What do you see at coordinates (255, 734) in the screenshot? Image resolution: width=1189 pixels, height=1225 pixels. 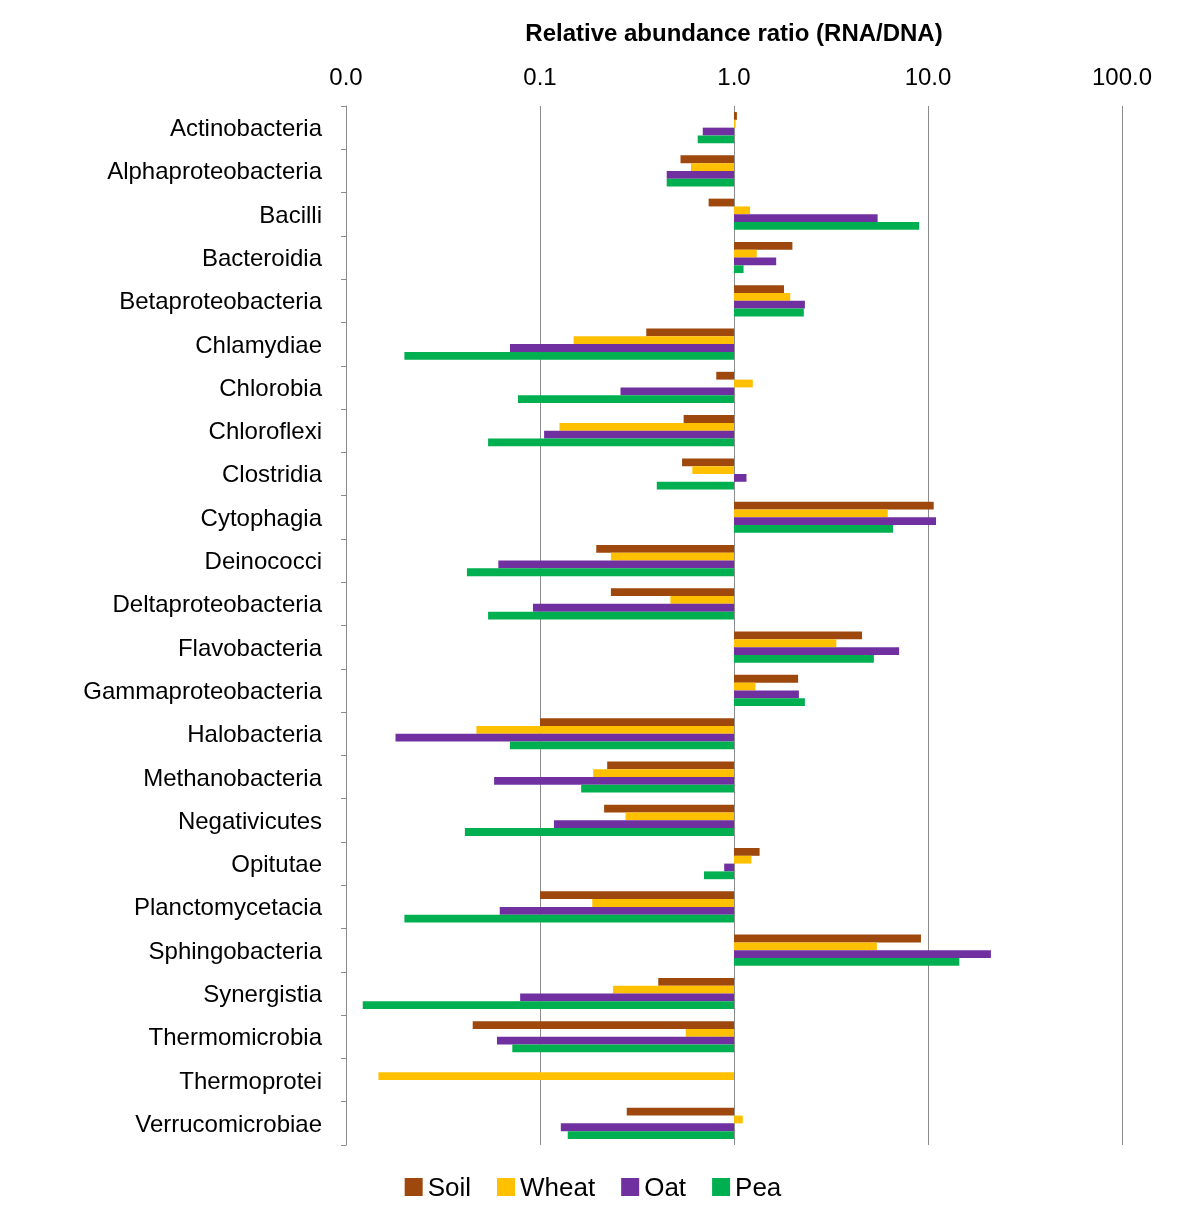 I see `y-tick-label: Halobacteria` at bounding box center [255, 734].